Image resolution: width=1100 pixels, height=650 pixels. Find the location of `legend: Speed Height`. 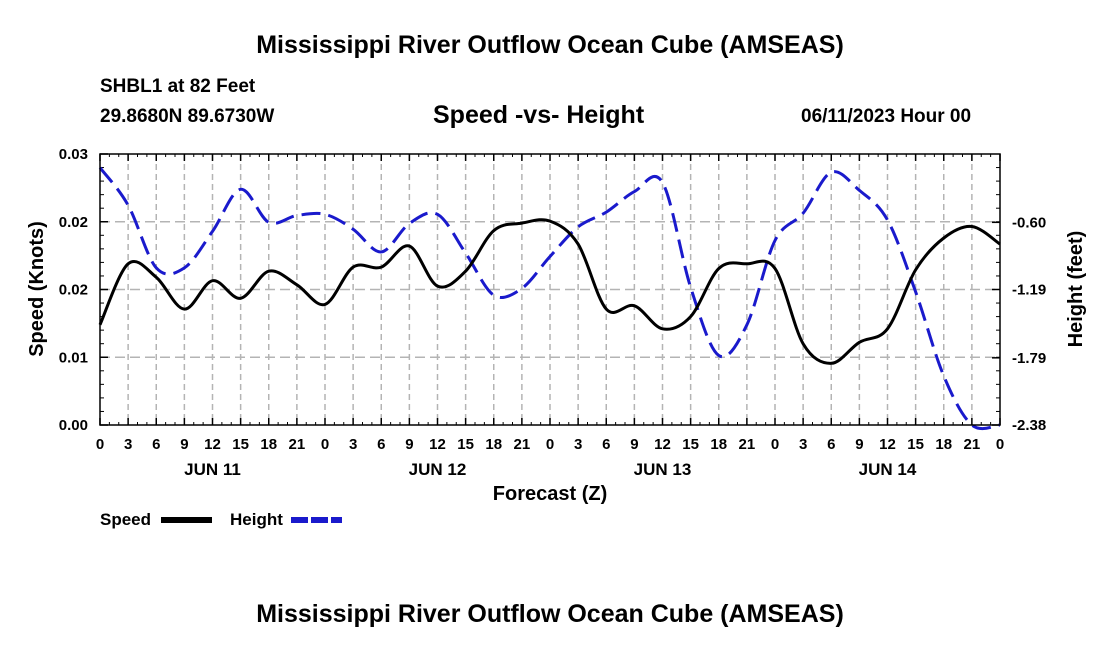

legend: Speed Height is located at coordinates (221, 519).